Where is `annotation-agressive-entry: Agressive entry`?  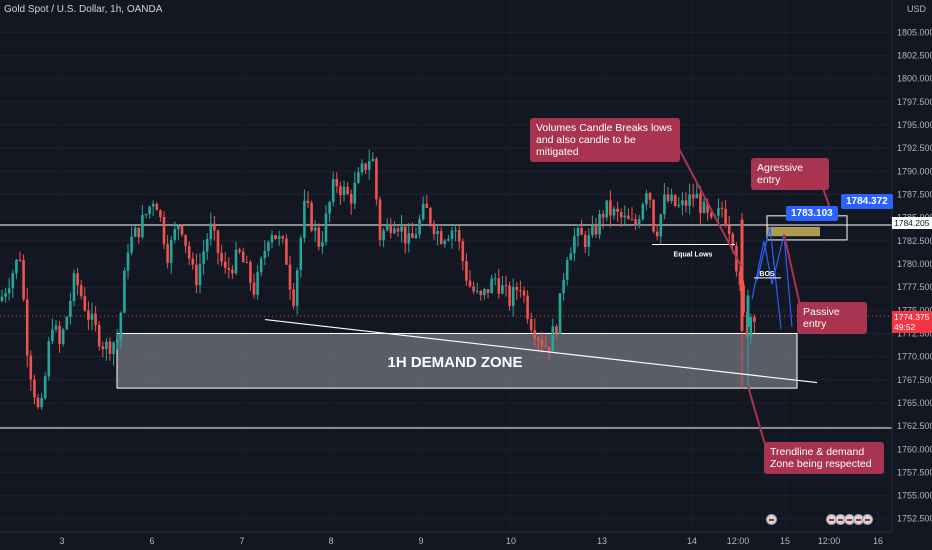
annotation-agressive-entry: Agressive entry is located at coordinates (790, 174).